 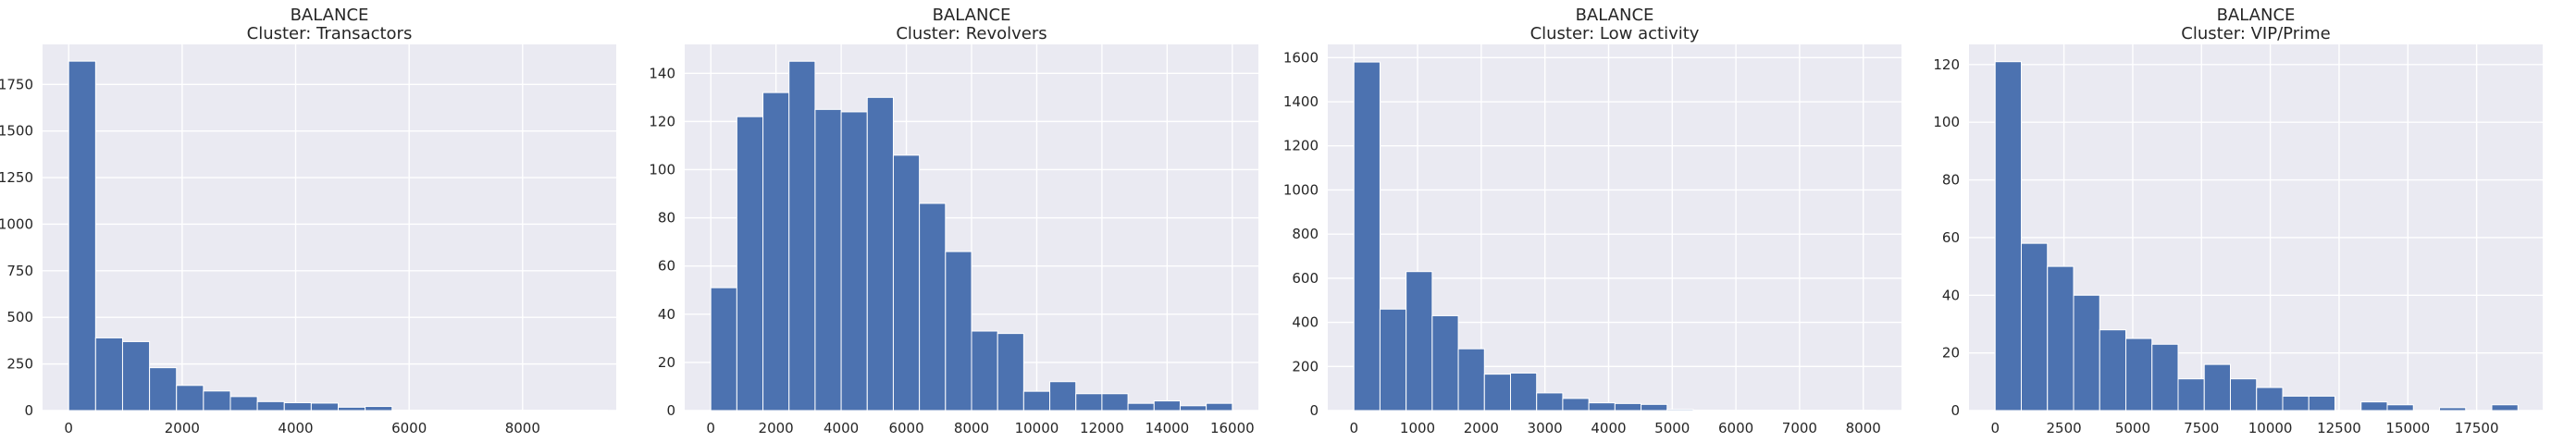 What do you see at coordinates (16, 84) in the screenshot?
I see `y-tick-label: 1750` at bounding box center [16, 84].